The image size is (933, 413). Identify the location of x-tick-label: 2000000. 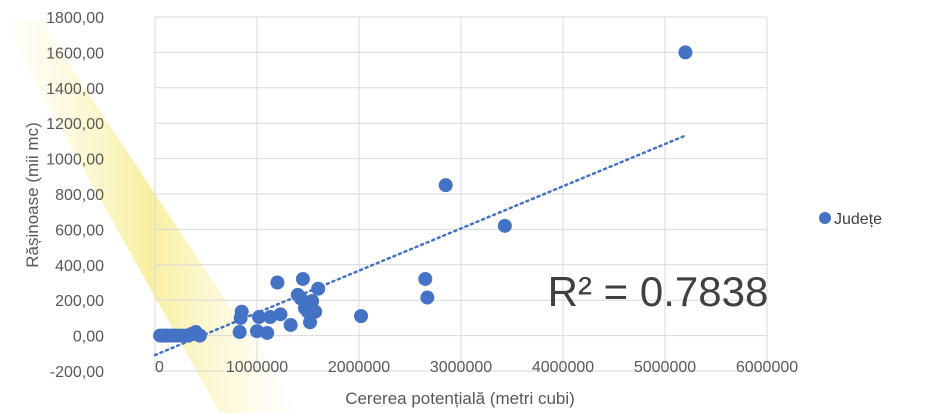
(359, 367).